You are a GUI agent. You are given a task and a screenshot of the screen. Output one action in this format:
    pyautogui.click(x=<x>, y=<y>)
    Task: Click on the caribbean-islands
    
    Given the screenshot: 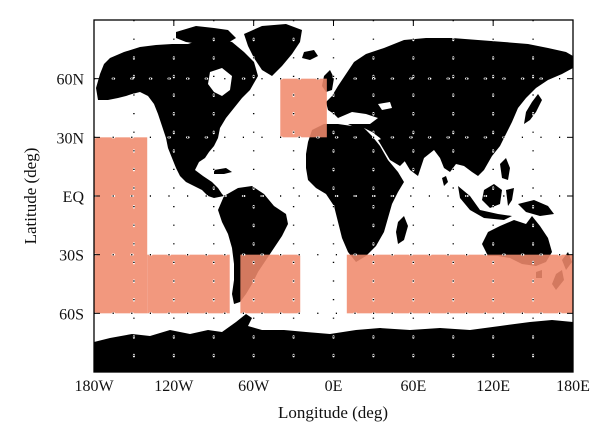 What is the action you would take?
    pyautogui.click(x=223, y=171)
    